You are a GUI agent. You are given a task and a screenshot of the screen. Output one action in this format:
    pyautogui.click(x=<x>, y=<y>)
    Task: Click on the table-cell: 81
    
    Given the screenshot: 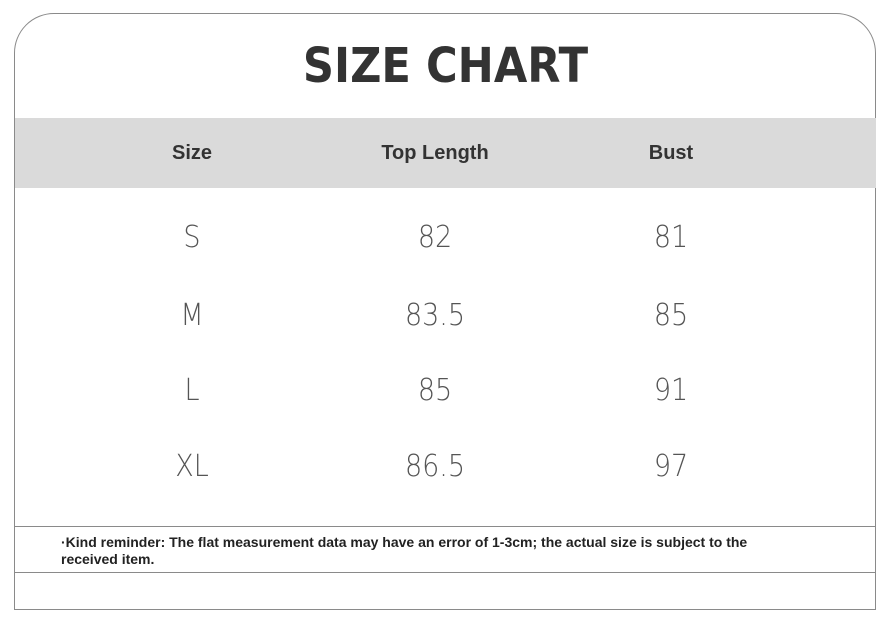 What is the action you would take?
    pyautogui.click(x=671, y=237)
    